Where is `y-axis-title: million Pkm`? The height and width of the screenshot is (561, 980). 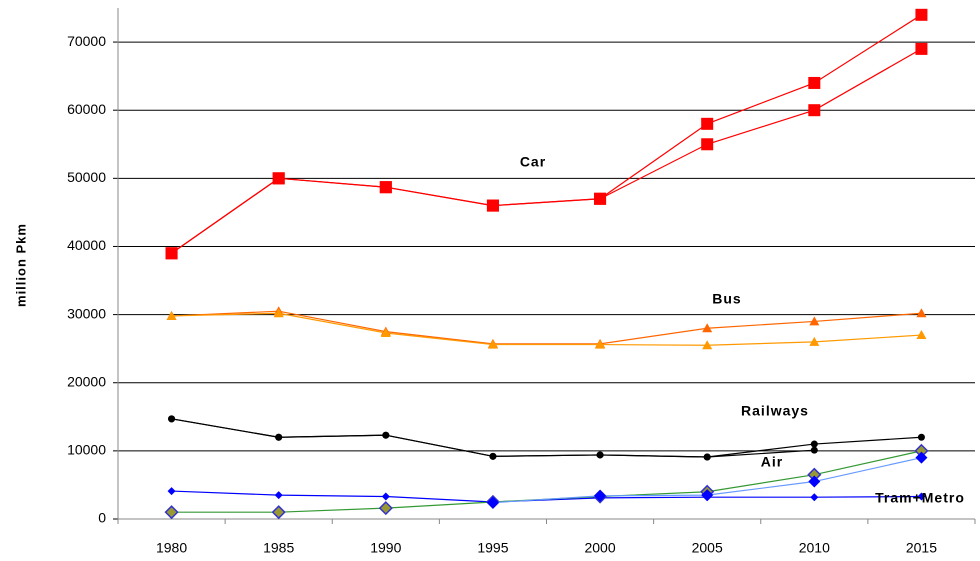 y-axis-title: million Pkm is located at coordinates (20, 265).